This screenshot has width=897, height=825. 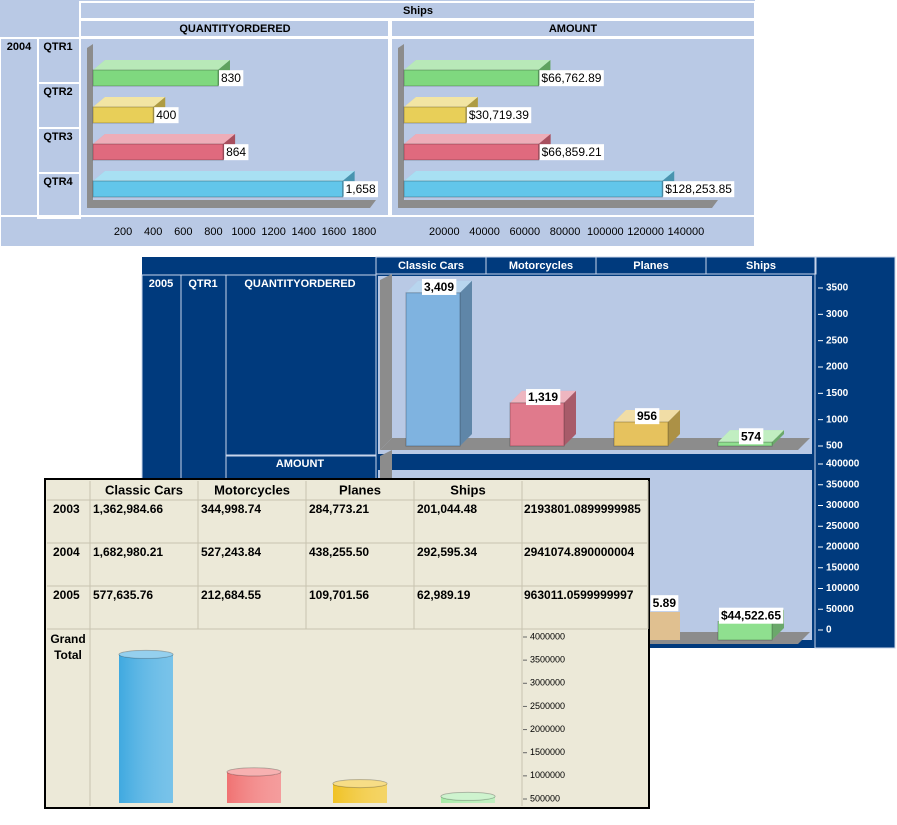 What do you see at coordinates (837, 393) in the screenshot?
I see `y-tick-label: 1500` at bounding box center [837, 393].